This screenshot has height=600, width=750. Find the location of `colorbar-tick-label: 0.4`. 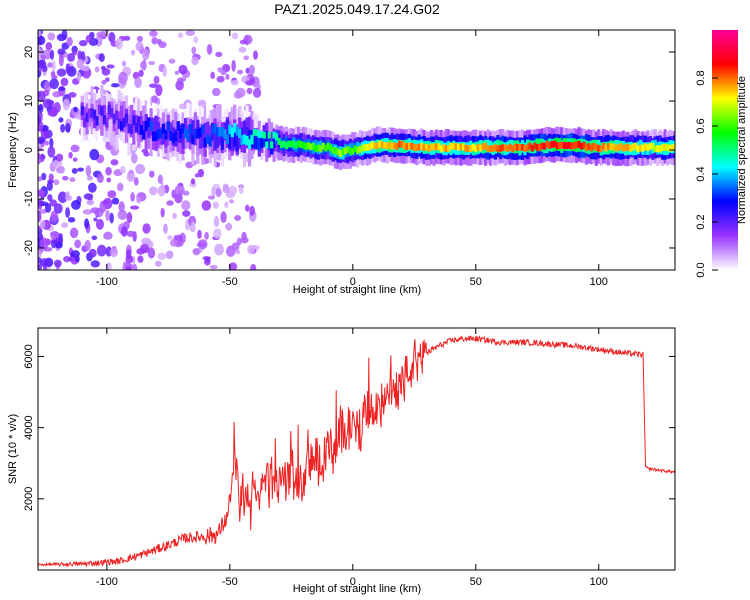

colorbar-tick-label: 0.4 is located at coordinates (701, 173).